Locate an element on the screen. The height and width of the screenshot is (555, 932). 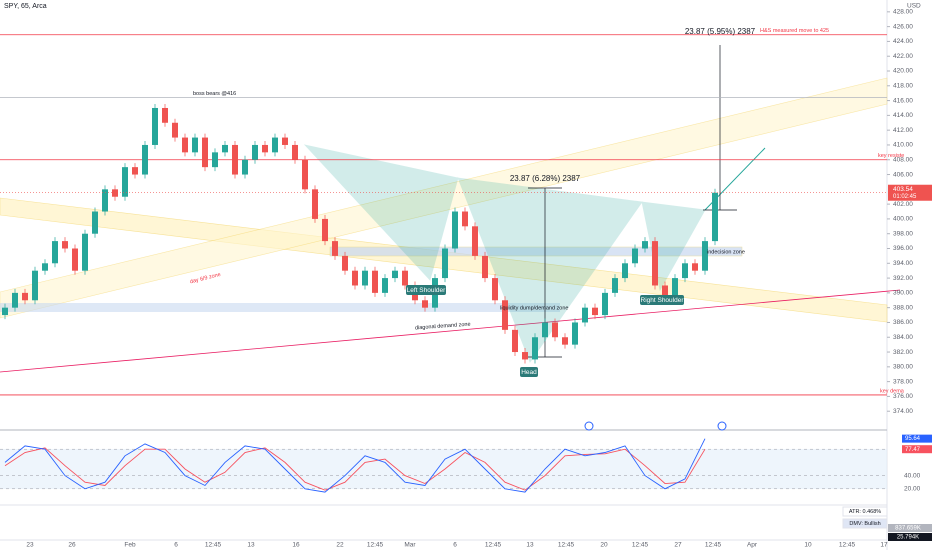
left-shoulder: Left Shoulder is located at coordinates (427, 290).